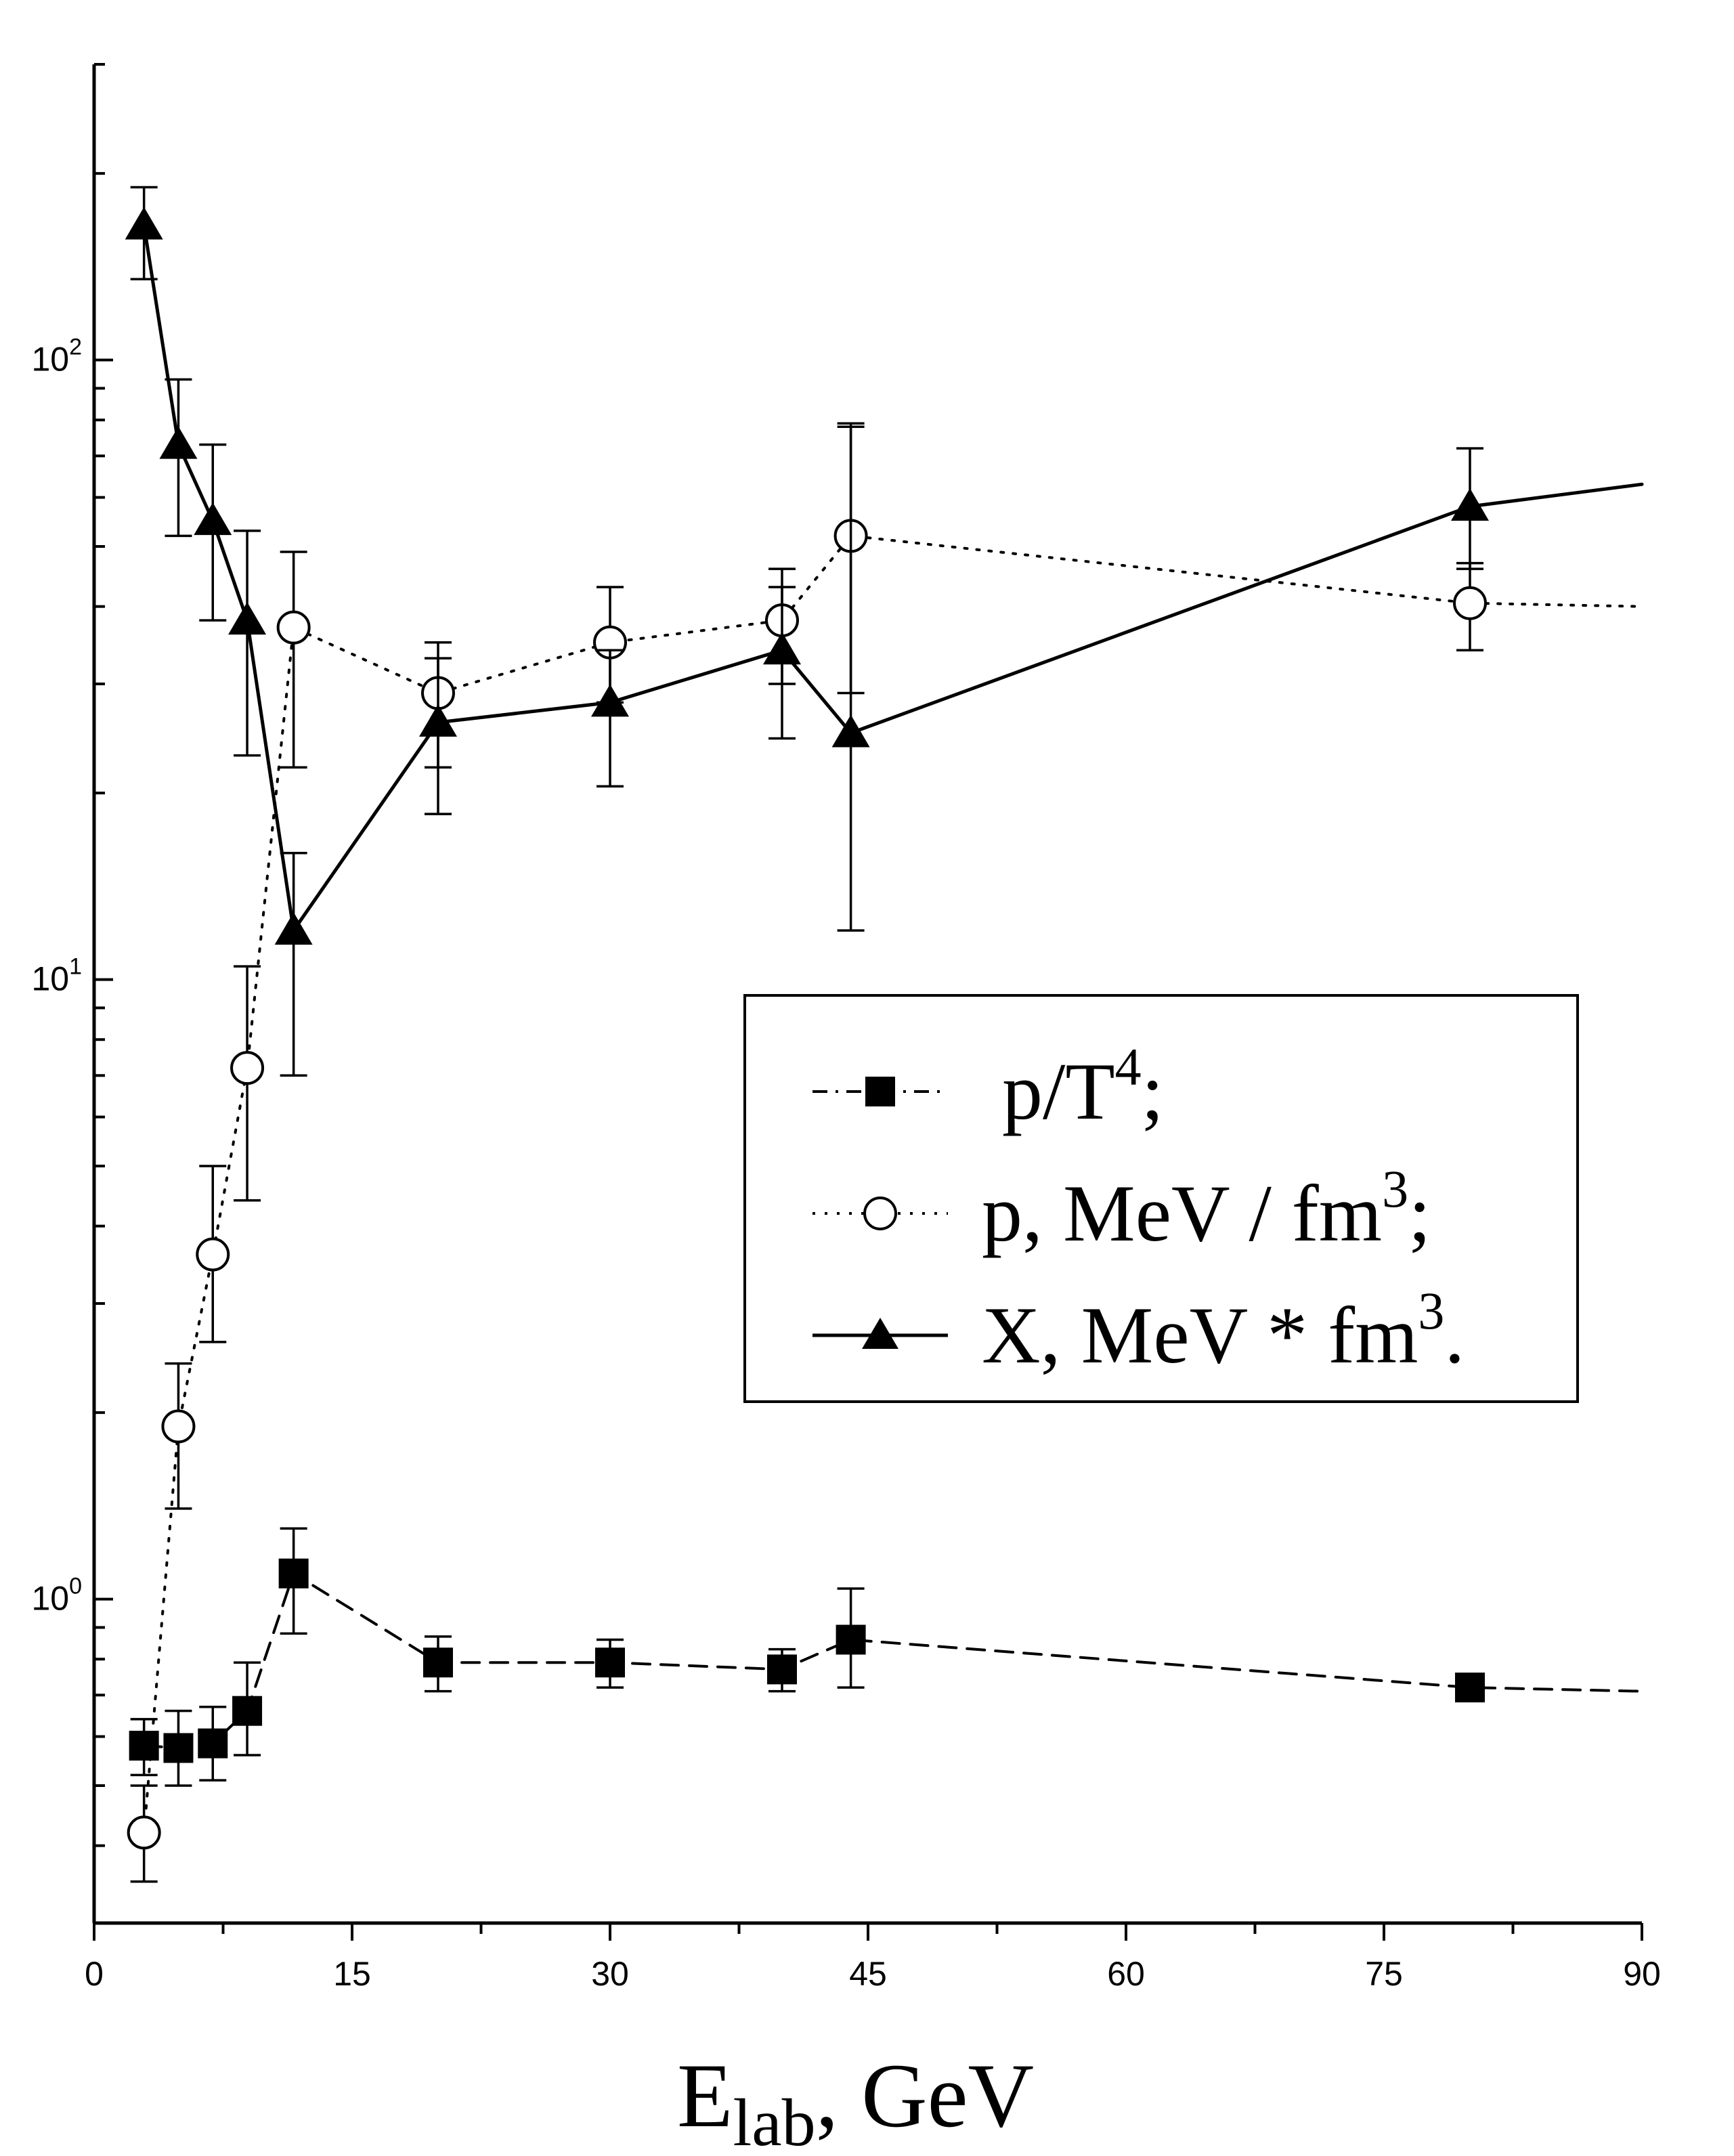 This screenshot has width=1734, height=2156. I want to click on x-tick-label: 45, so click(868, 1974).